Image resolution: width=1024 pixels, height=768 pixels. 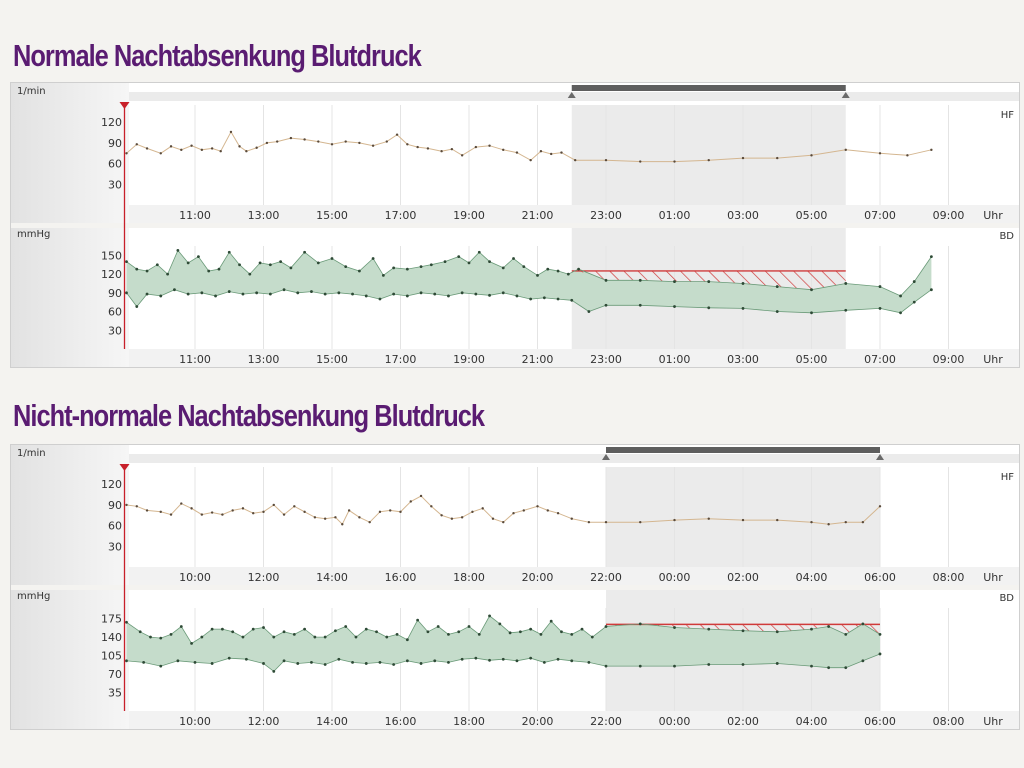 What do you see at coordinates (708, 88) in the screenshot?
I see `night-period-bar` at bounding box center [708, 88].